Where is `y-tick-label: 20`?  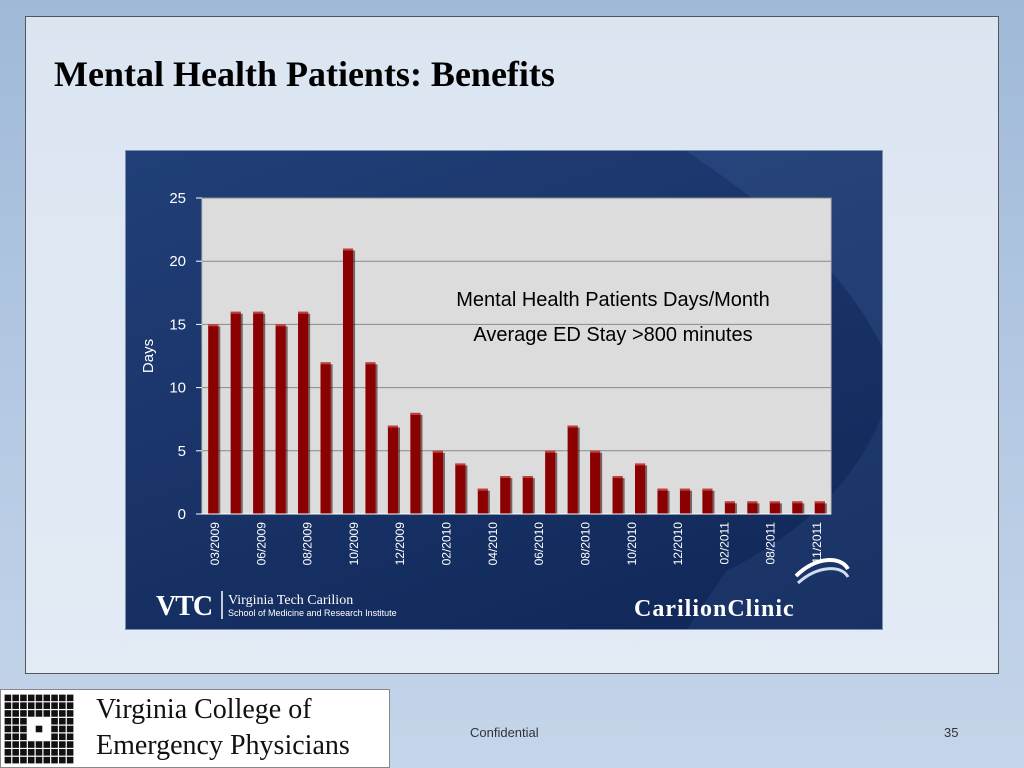 y-tick-label: 20 is located at coordinates (177, 261).